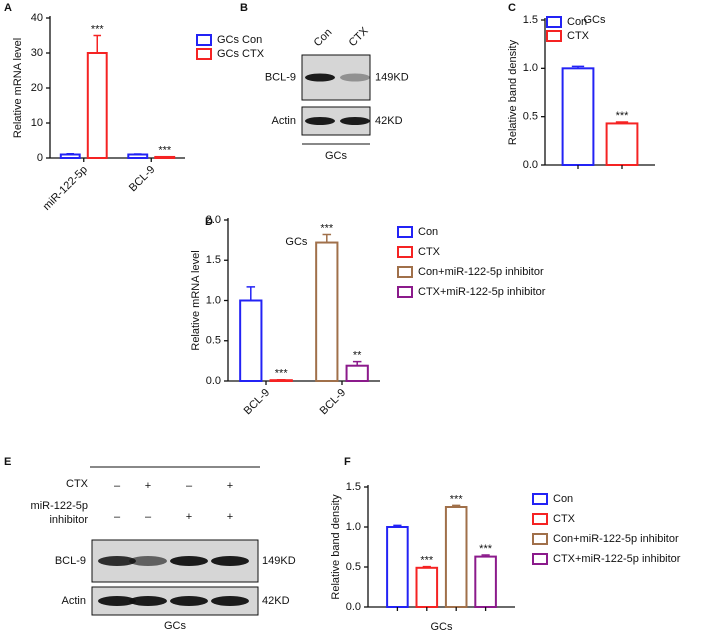  What do you see at coordinates (40, 158) in the screenshot?
I see `y-tick-label: 0` at bounding box center [40, 158].